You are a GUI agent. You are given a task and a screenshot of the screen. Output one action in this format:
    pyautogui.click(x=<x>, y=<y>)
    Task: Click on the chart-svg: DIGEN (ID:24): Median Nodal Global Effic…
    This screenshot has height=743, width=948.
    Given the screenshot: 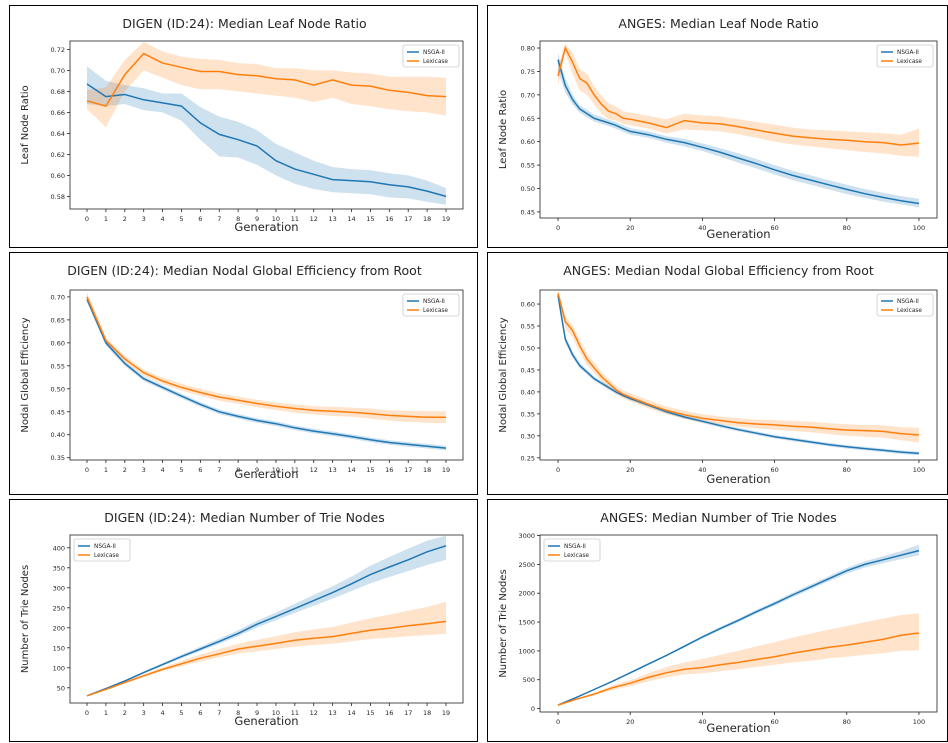 What is the action you would take?
    pyautogui.click(x=242, y=372)
    